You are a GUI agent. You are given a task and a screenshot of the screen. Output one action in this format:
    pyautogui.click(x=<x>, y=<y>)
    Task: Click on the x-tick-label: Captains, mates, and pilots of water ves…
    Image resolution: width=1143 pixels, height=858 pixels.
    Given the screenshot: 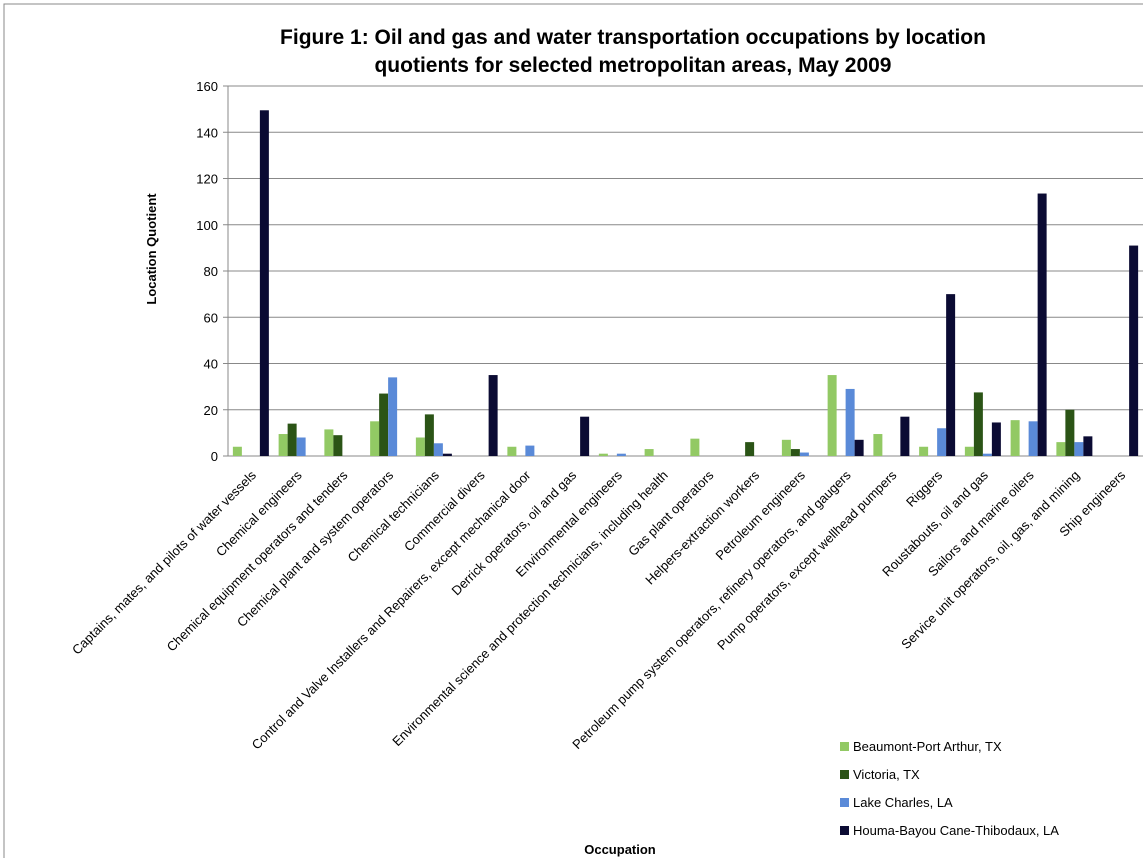 What is the action you would take?
    pyautogui.click(x=164, y=562)
    